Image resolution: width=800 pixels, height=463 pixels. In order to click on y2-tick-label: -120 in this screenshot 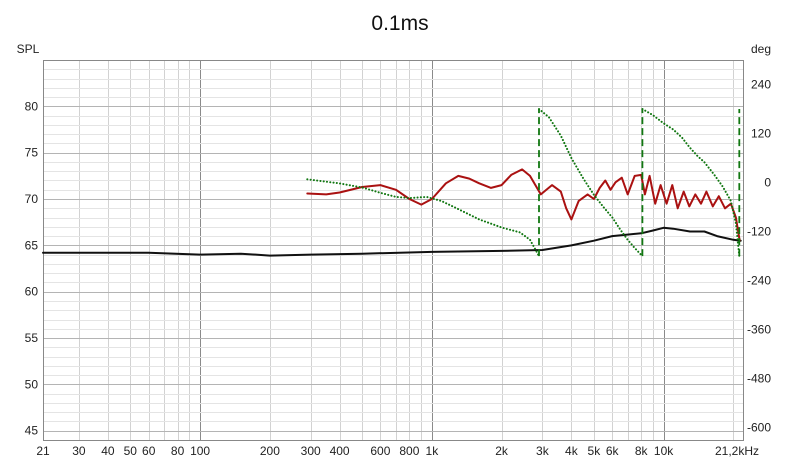, I will do `click(759, 232)`.